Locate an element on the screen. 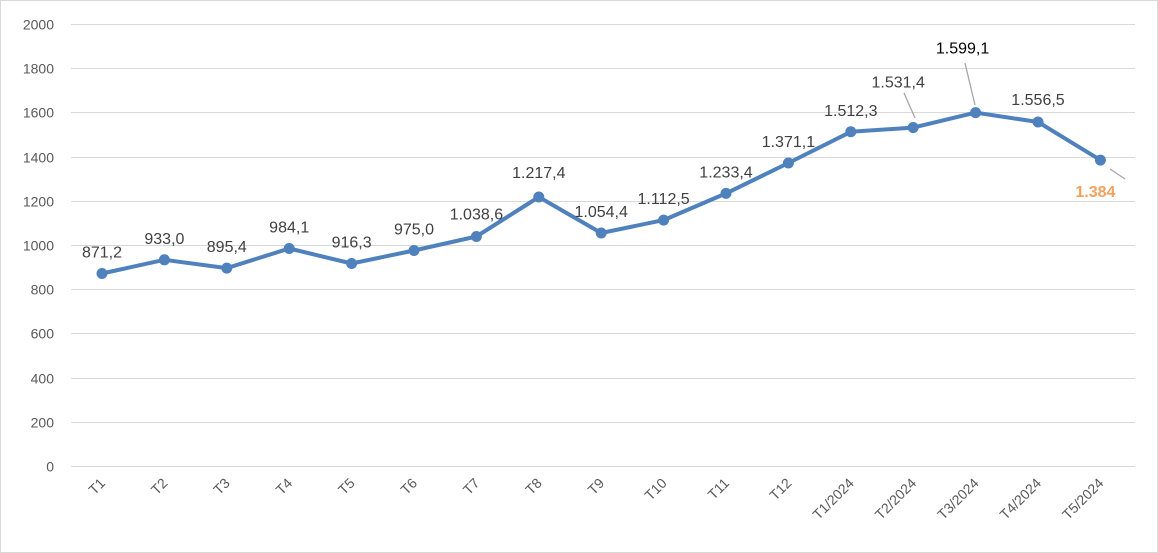 The image size is (1158, 553). data-label: 1.233,4 is located at coordinates (725, 172).